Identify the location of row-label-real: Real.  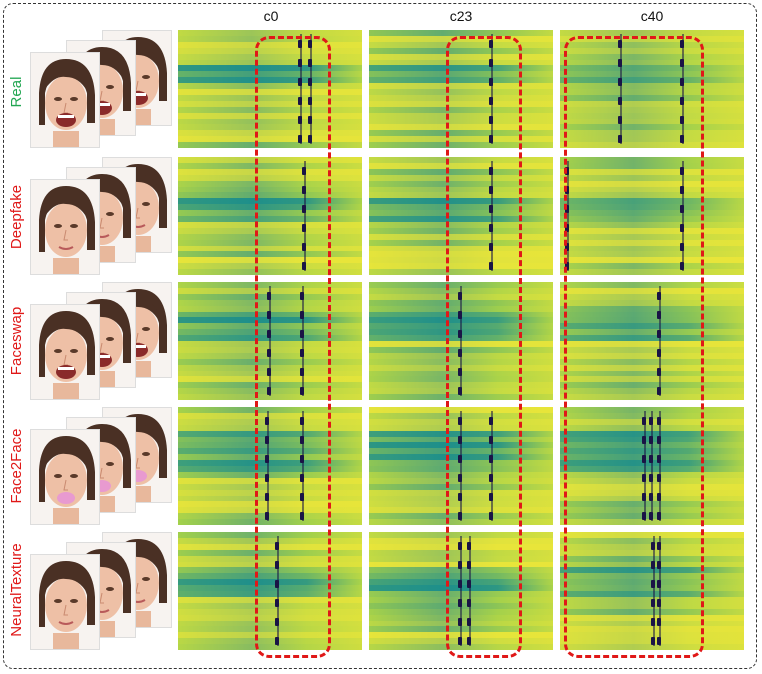
(16, 92).